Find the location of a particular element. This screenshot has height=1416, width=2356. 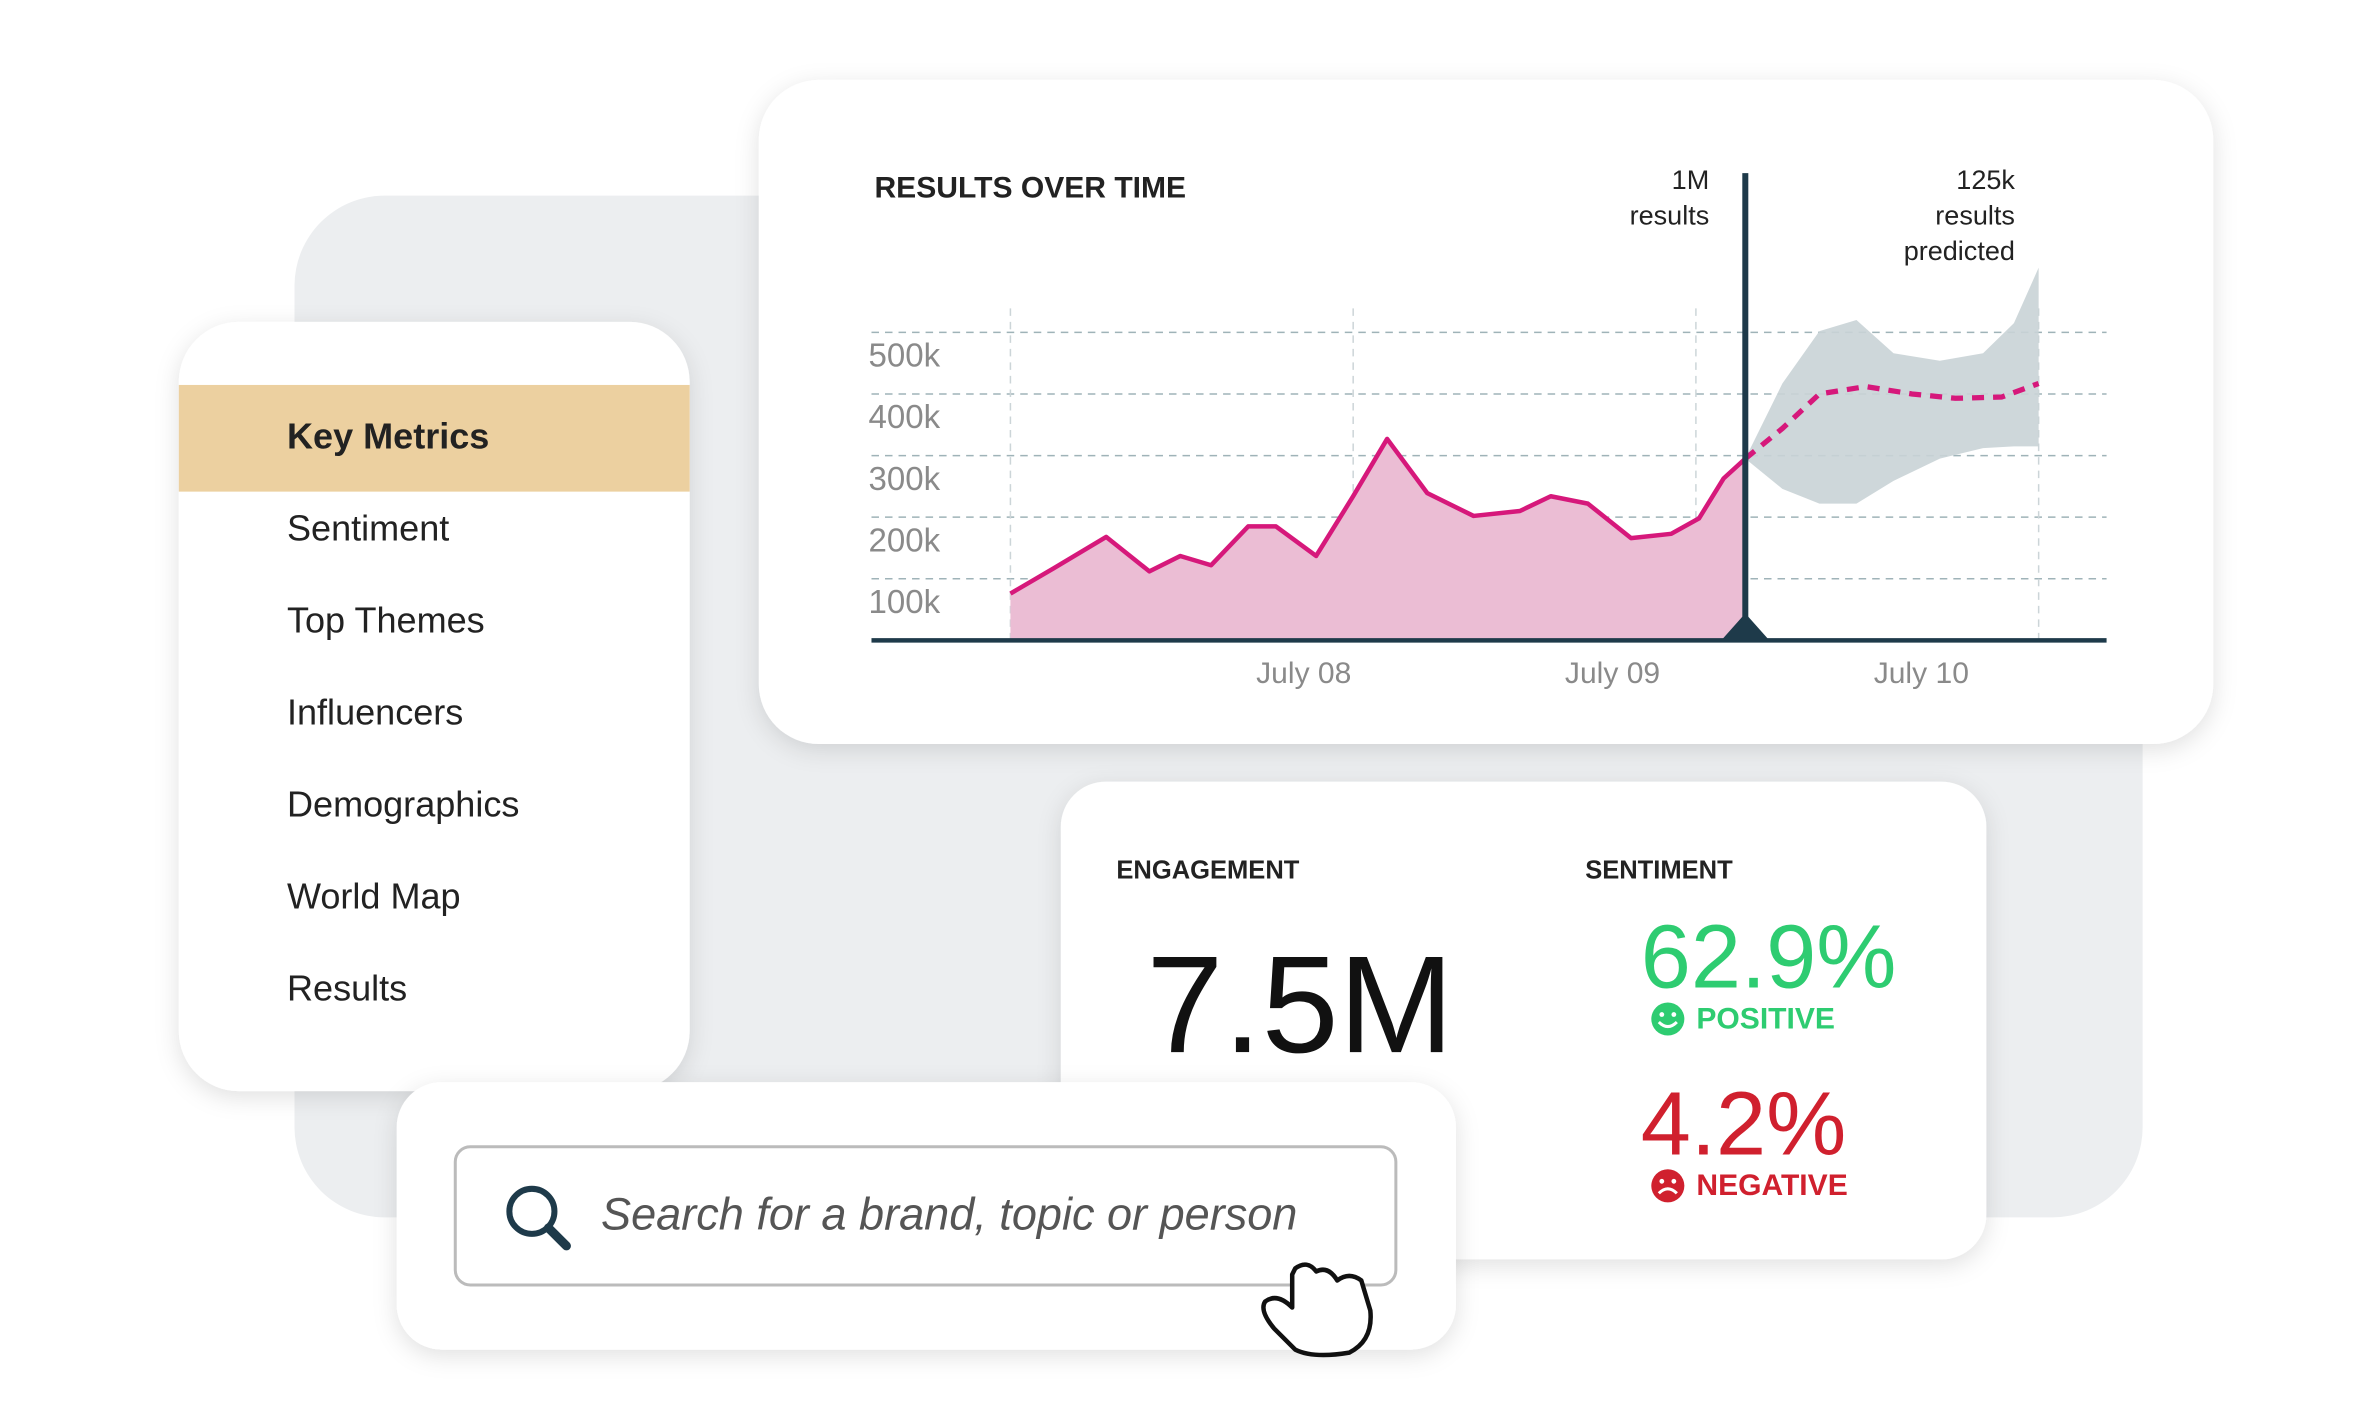

negative-label: NEGATIVE is located at coordinates (1771, 1185).